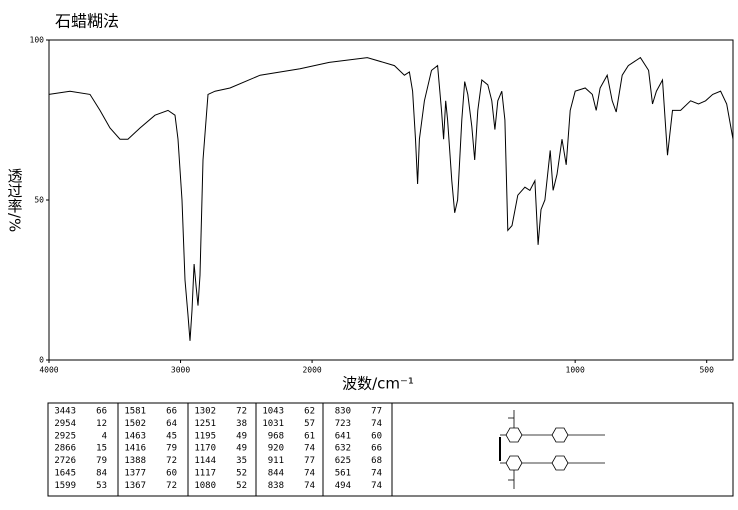 This screenshot has height=510, width=738. I want to click on chart-title: 石蜡糊法, so click(87, 21).